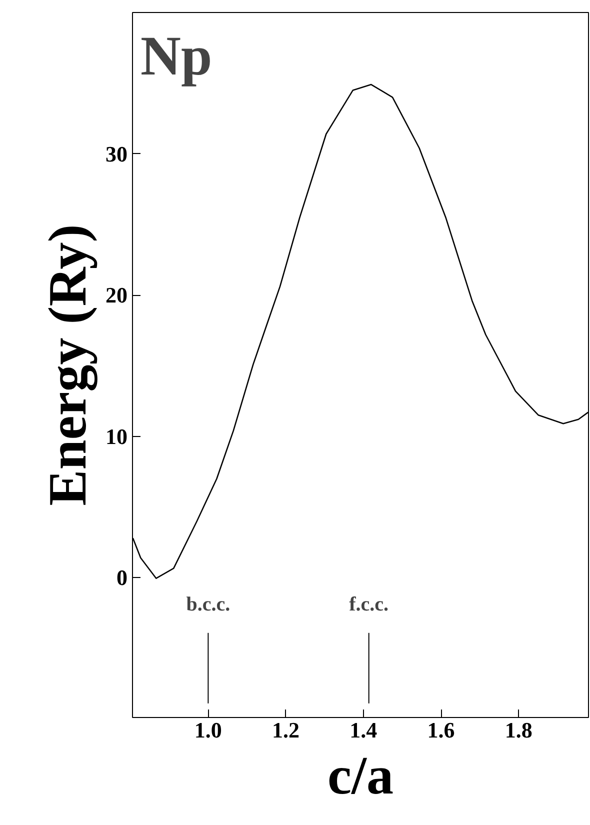  What do you see at coordinates (441, 730) in the screenshot?
I see `x-tick-label: 1.6` at bounding box center [441, 730].